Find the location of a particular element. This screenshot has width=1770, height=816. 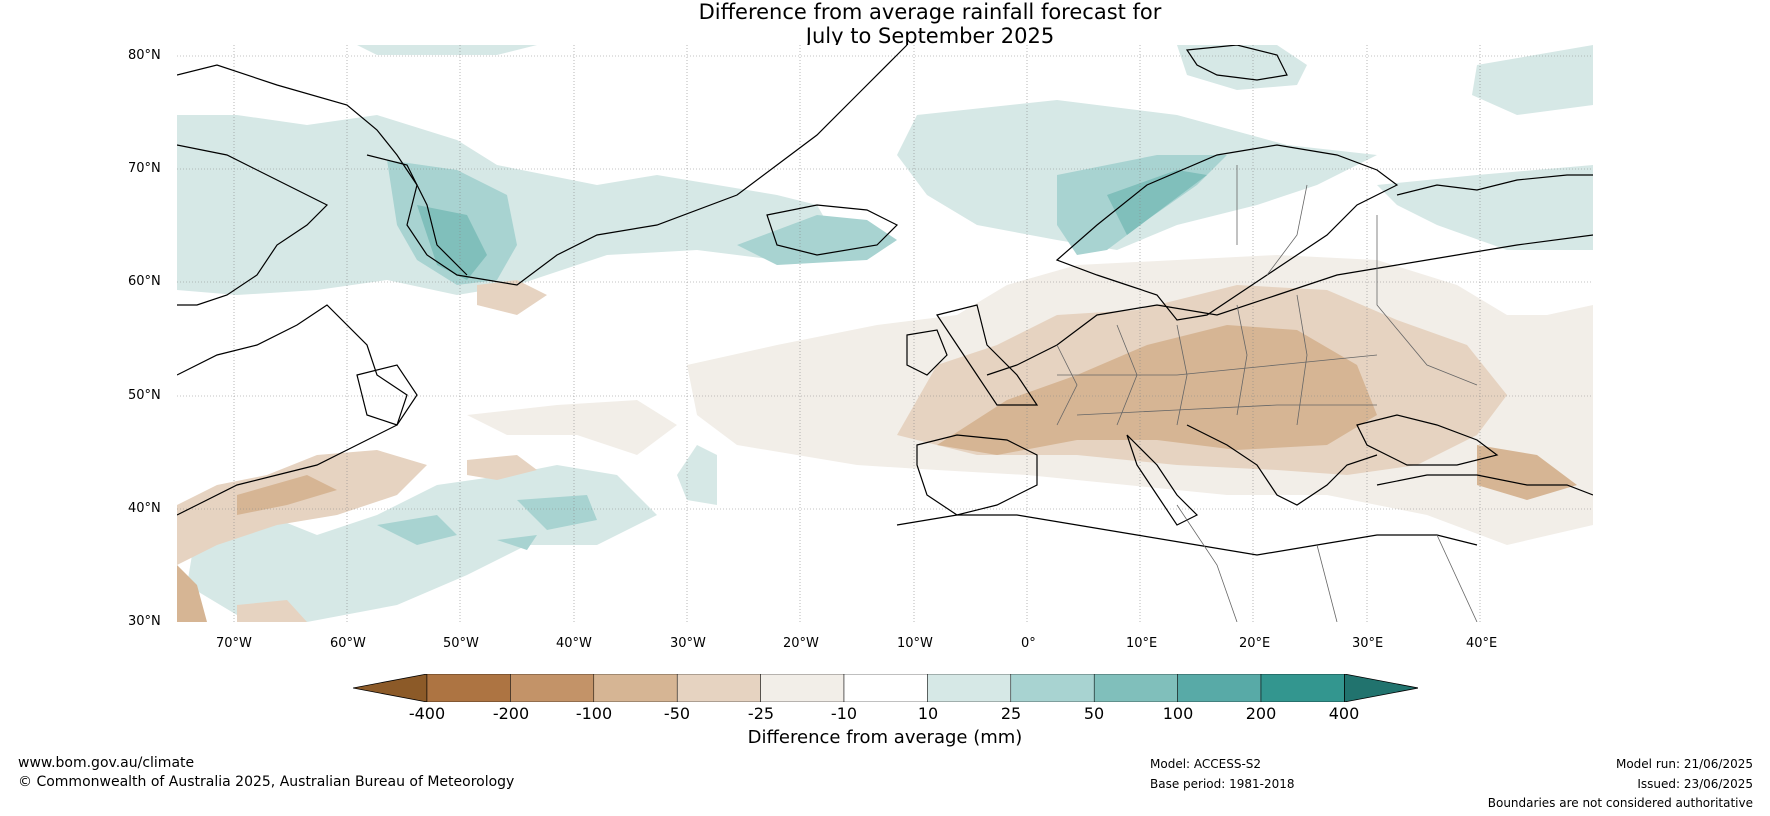

lon-label-10e: 10°E is located at coordinates (1142, 643).